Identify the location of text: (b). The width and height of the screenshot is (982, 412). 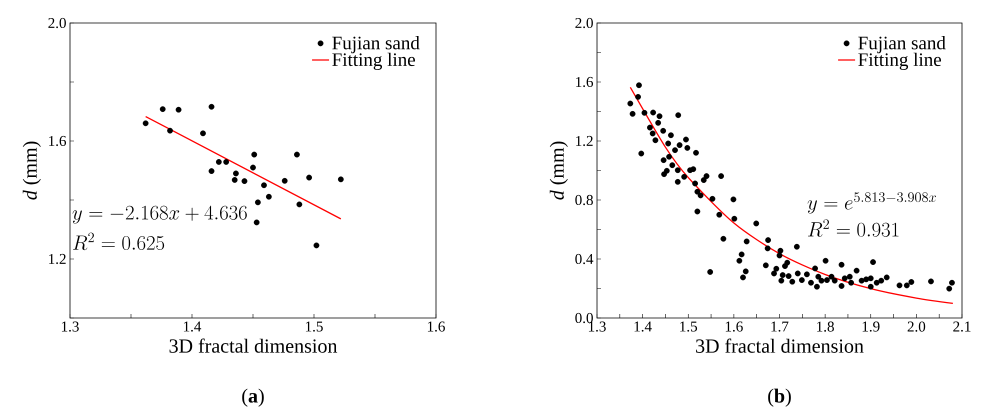
(779, 397).